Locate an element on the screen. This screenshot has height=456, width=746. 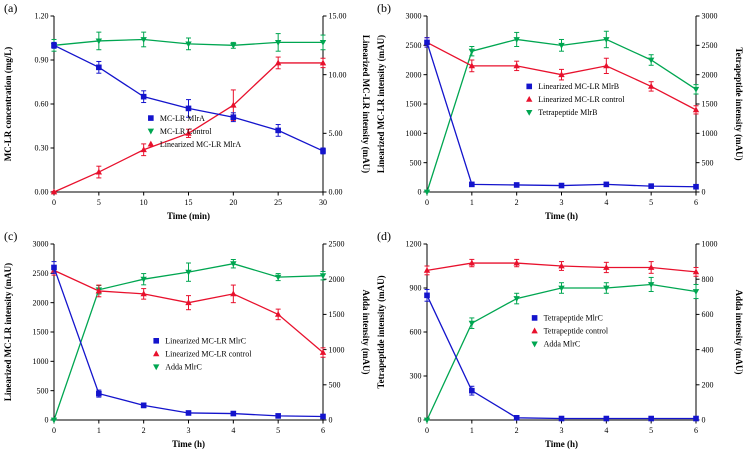
x-tick-label: 10 is located at coordinates (144, 202).